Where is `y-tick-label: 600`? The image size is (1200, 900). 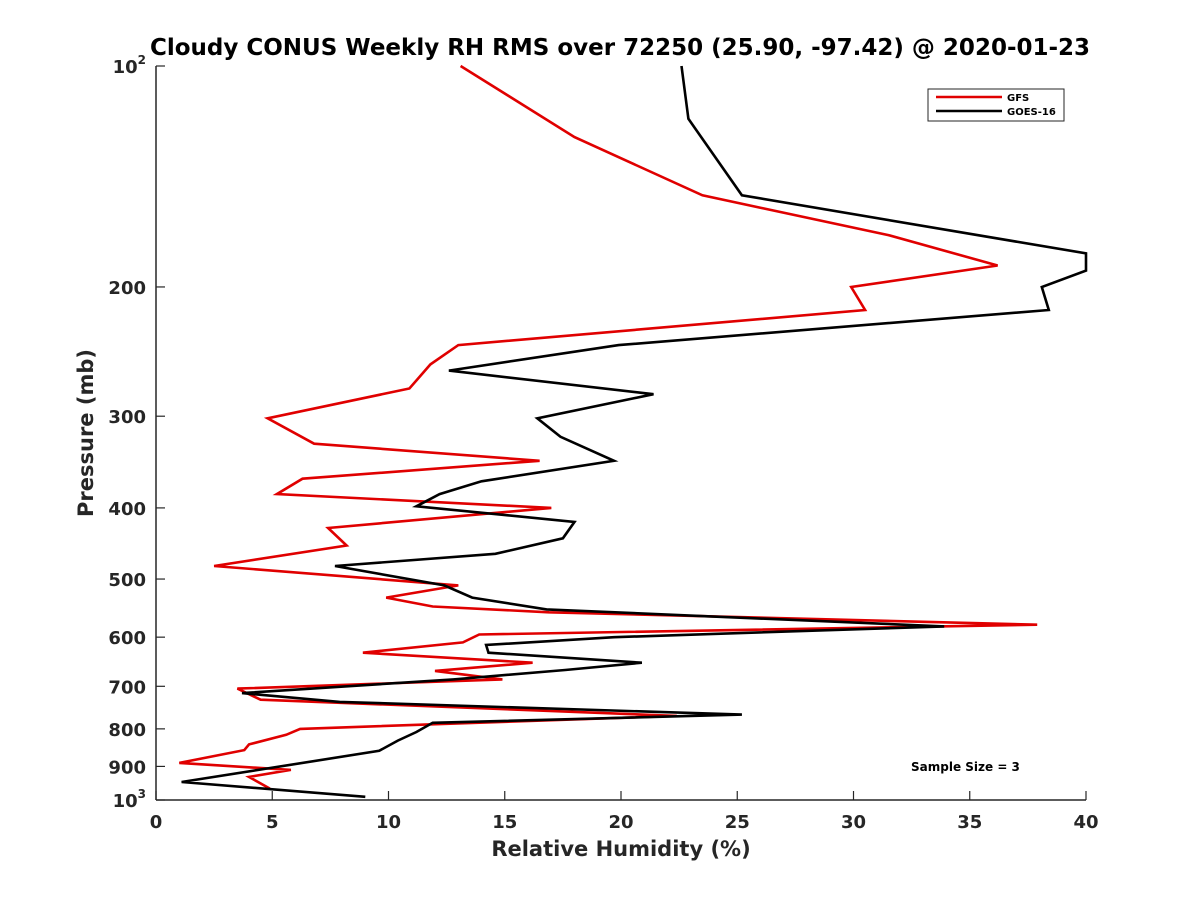 y-tick-label: 600 is located at coordinates (127, 638).